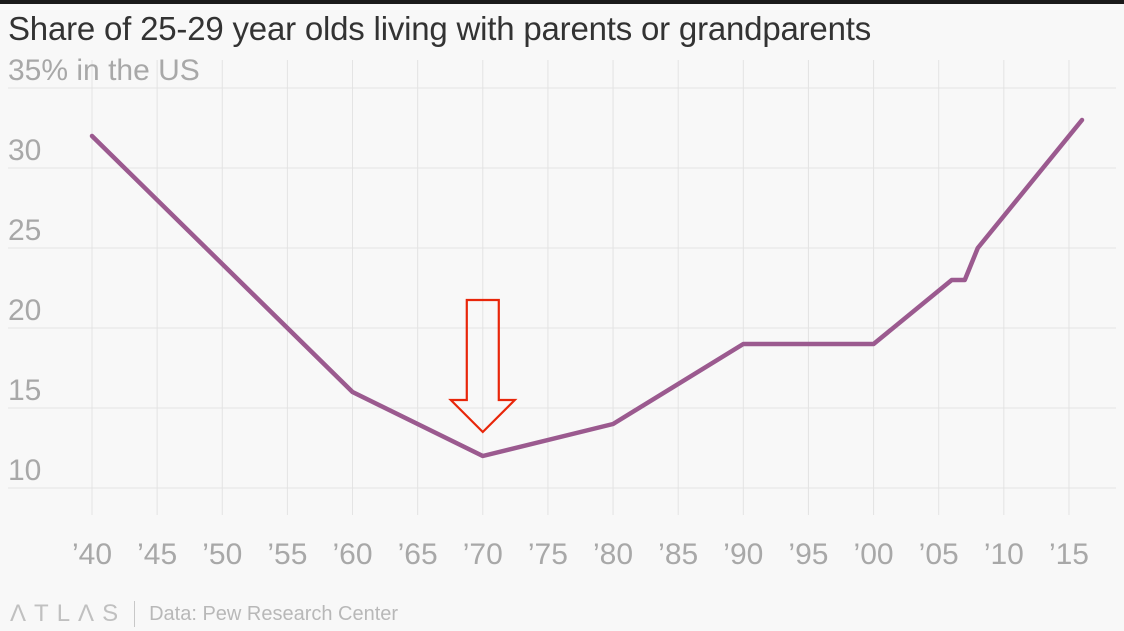 Image resolution: width=1124 pixels, height=631 pixels. I want to click on x-tick-label: ’15, so click(1069, 554).